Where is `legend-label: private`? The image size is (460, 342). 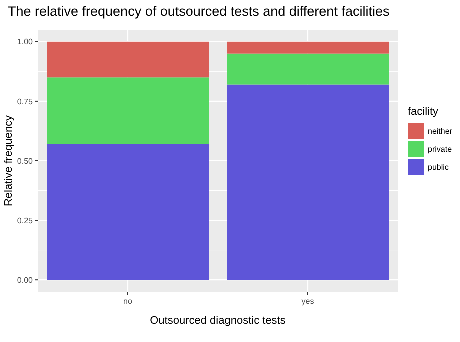
legend-label: private is located at coordinates (440, 149).